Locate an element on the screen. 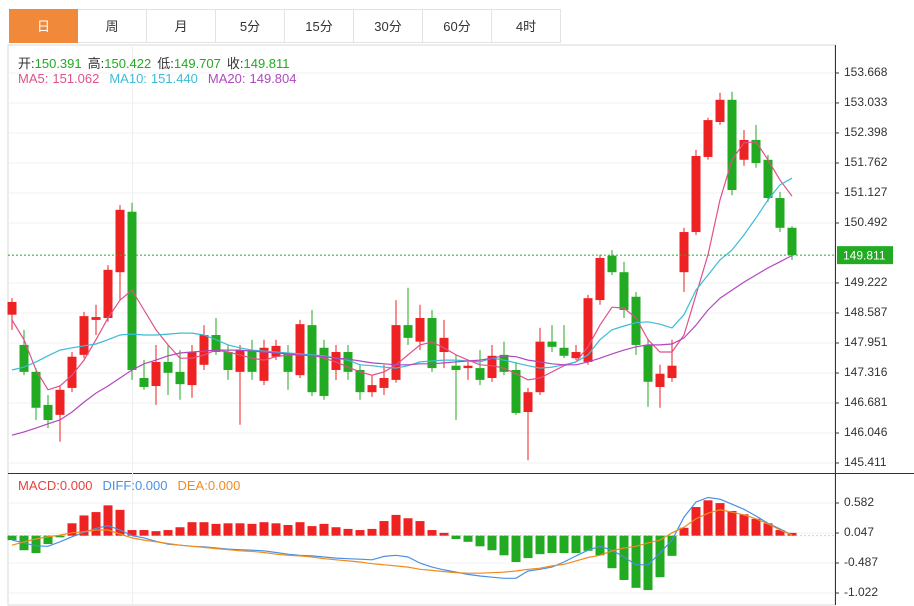 Image resolution: width=914 pixels, height=606 pixels. tab: 5分 is located at coordinates (250, 26).